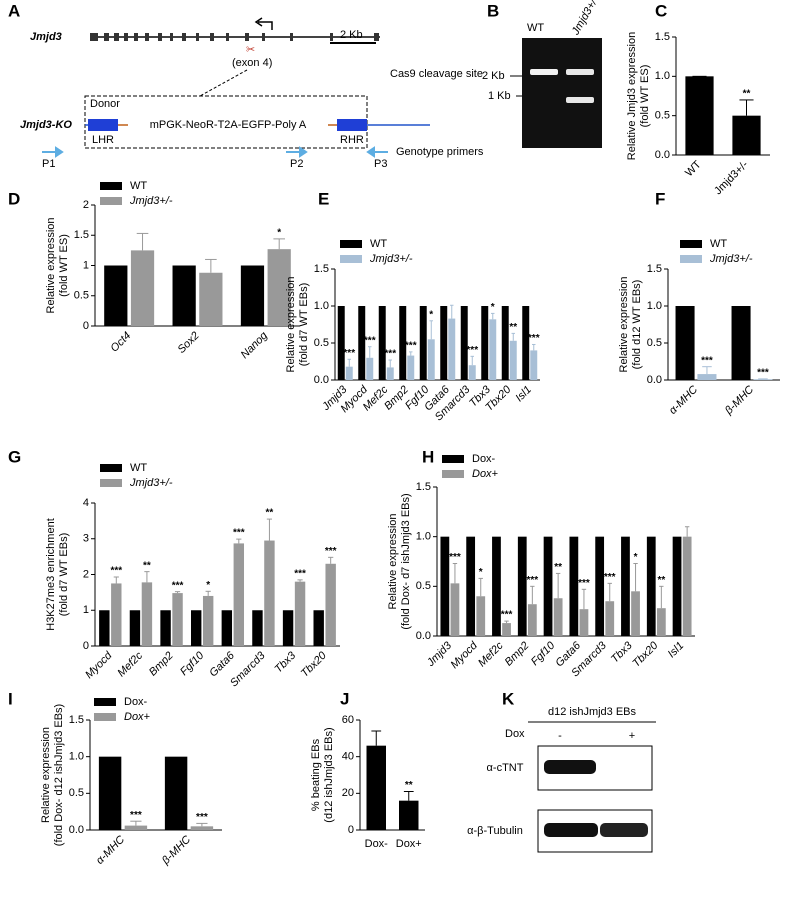 Image resolution: width=790 pixels, height=898 pixels. What do you see at coordinates (645, 96) in the screenshot?
I see `y-axis-label: (fold WT ES)` at bounding box center [645, 96].